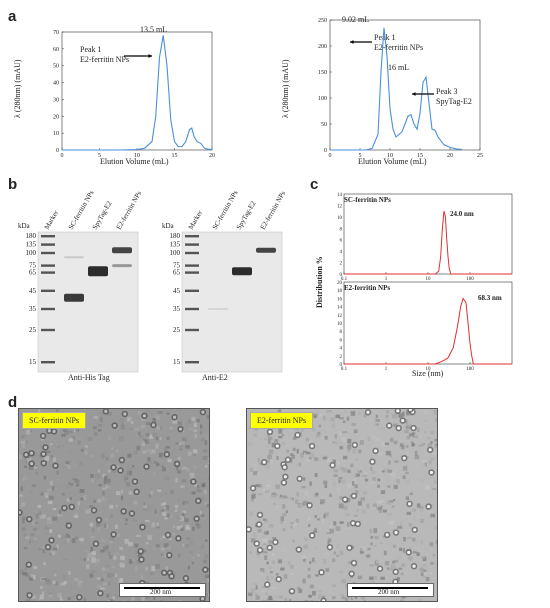 Image resolution: width=550 pixels, height=608 pixels. I want to click on em-label-tag: SC-ferritin NPs, so click(54, 420).